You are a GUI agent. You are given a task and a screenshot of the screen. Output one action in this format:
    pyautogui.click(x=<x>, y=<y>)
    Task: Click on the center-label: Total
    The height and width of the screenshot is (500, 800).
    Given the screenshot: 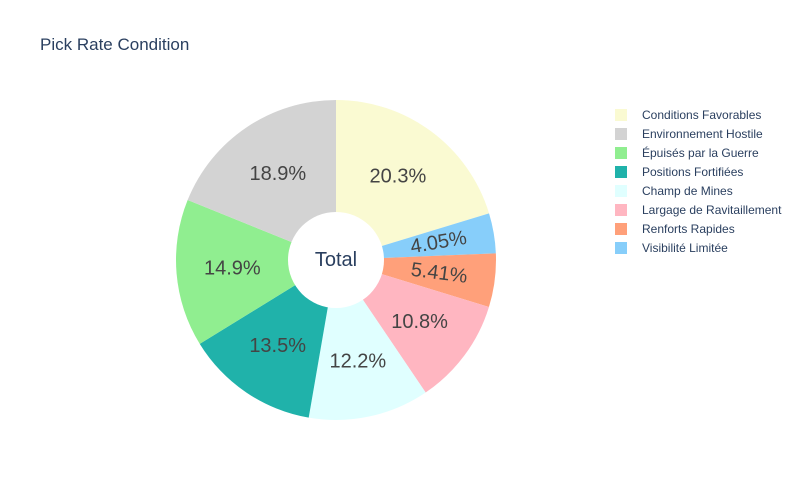 What is the action you would take?
    pyautogui.click(x=336, y=260)
    